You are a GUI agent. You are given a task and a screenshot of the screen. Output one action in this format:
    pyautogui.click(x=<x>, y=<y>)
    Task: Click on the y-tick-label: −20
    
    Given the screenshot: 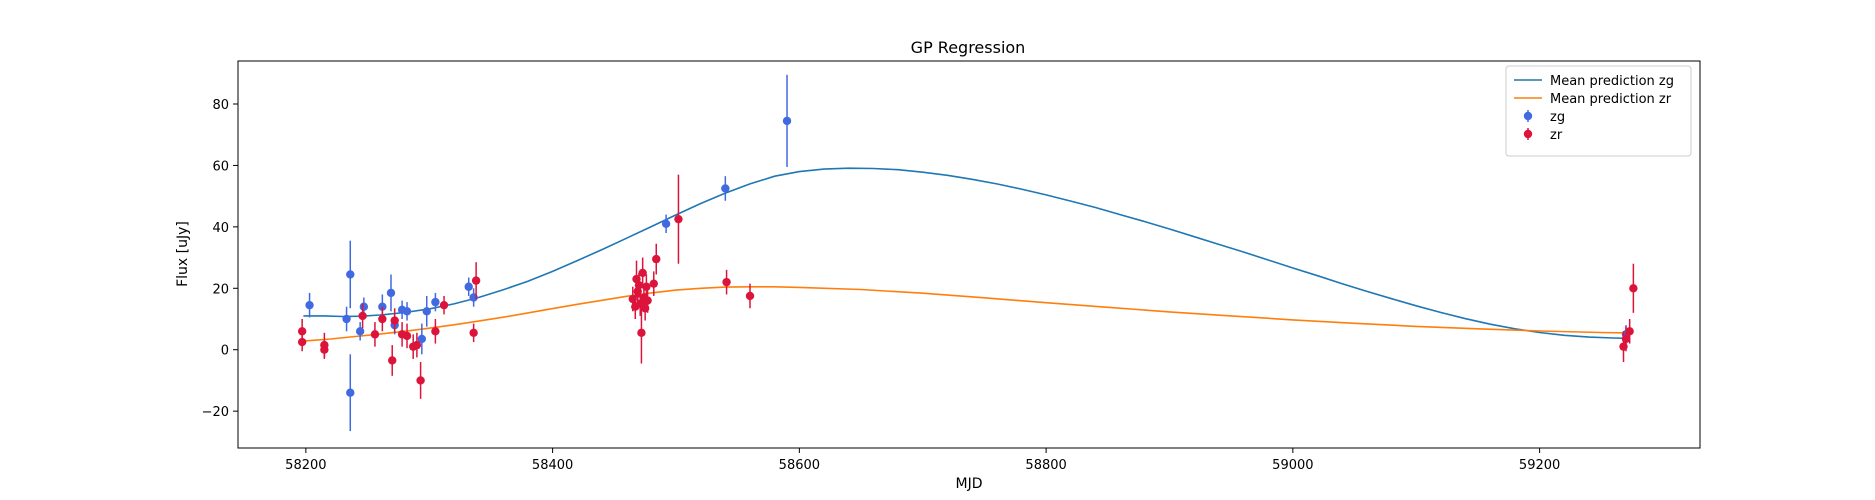 What is the action you would take?
    pyautogui.click(x=215, y=412)
    